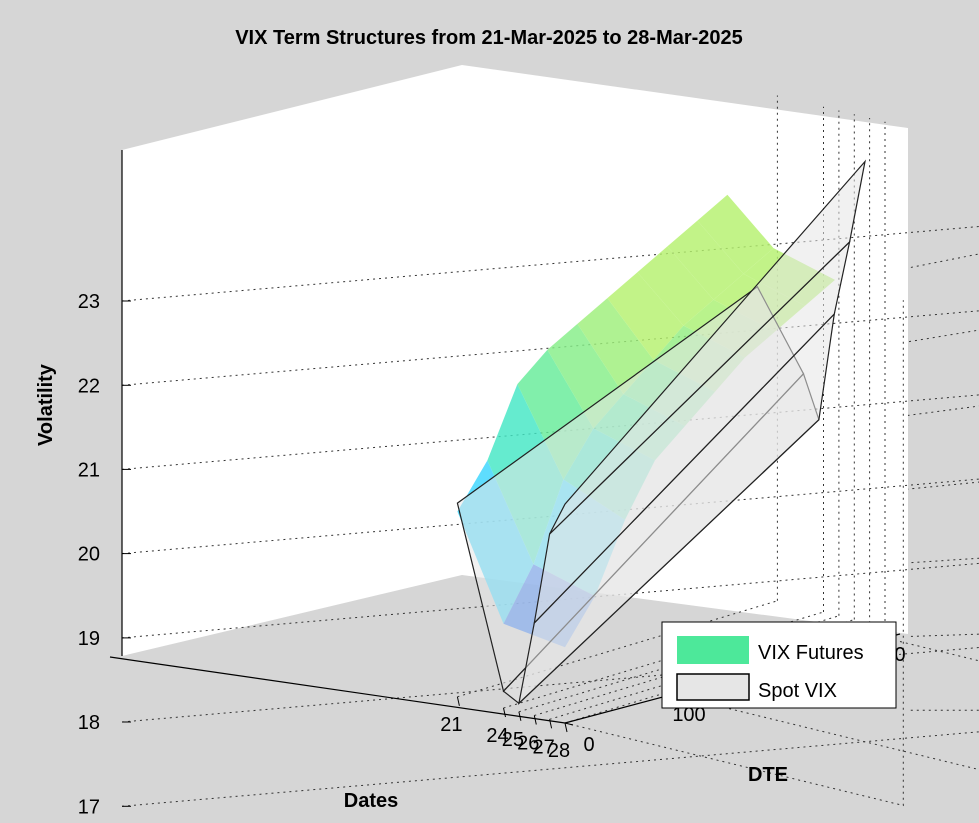  What do you see at coordinates (797, 691) in the screenshot?
I see `legend-label-spot-vix: Spot VIX` at bounding box center [797, 691].